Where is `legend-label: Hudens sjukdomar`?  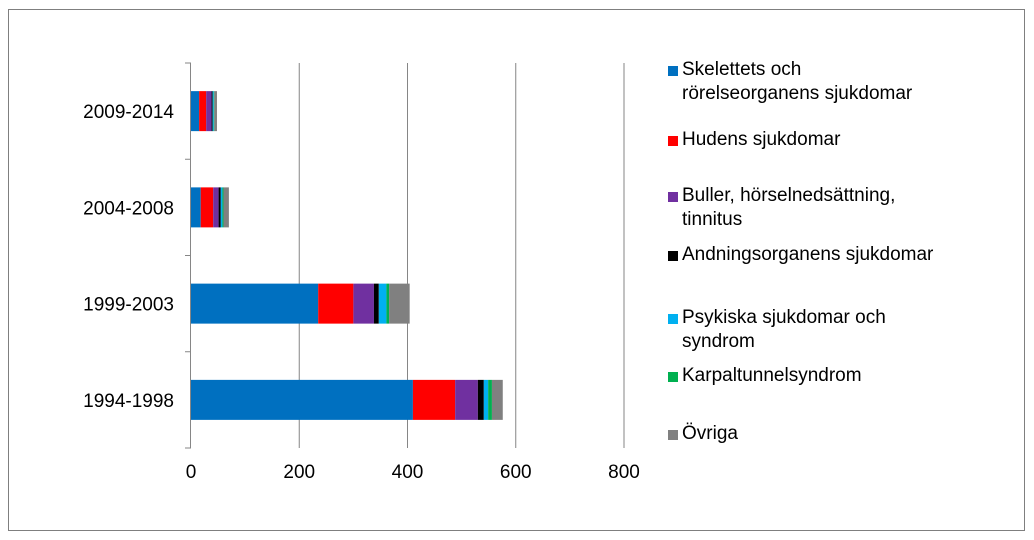
legend-label: Hudens sjukdomar is located at coordinates (761, 139).